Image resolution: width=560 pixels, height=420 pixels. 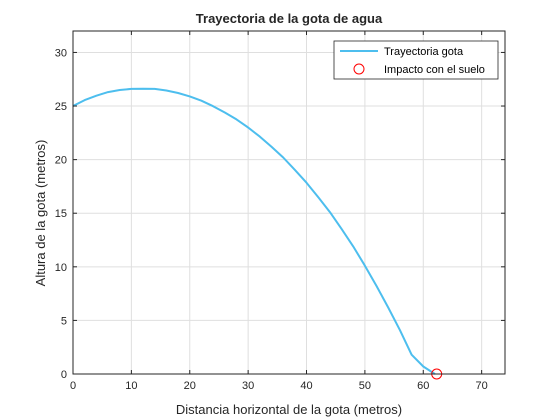 What do you see at coordinates (40, 213) in the screenshot?
I see `y-axis-label: Altura de la gota (metros)` at bounding box center [40, 213].